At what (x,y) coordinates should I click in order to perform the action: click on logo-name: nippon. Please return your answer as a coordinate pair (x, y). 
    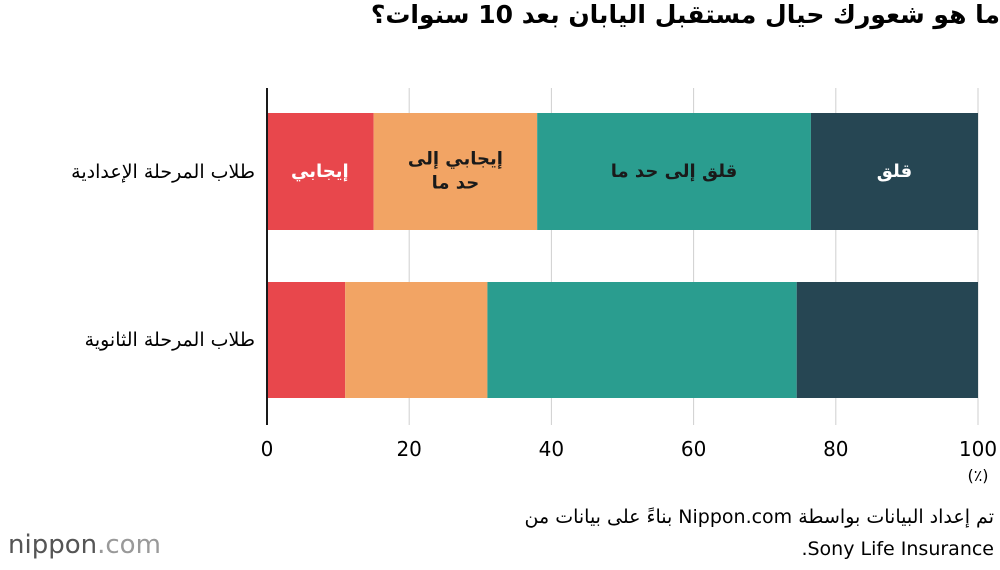
    Looking at the image, I should click on (53, 545).